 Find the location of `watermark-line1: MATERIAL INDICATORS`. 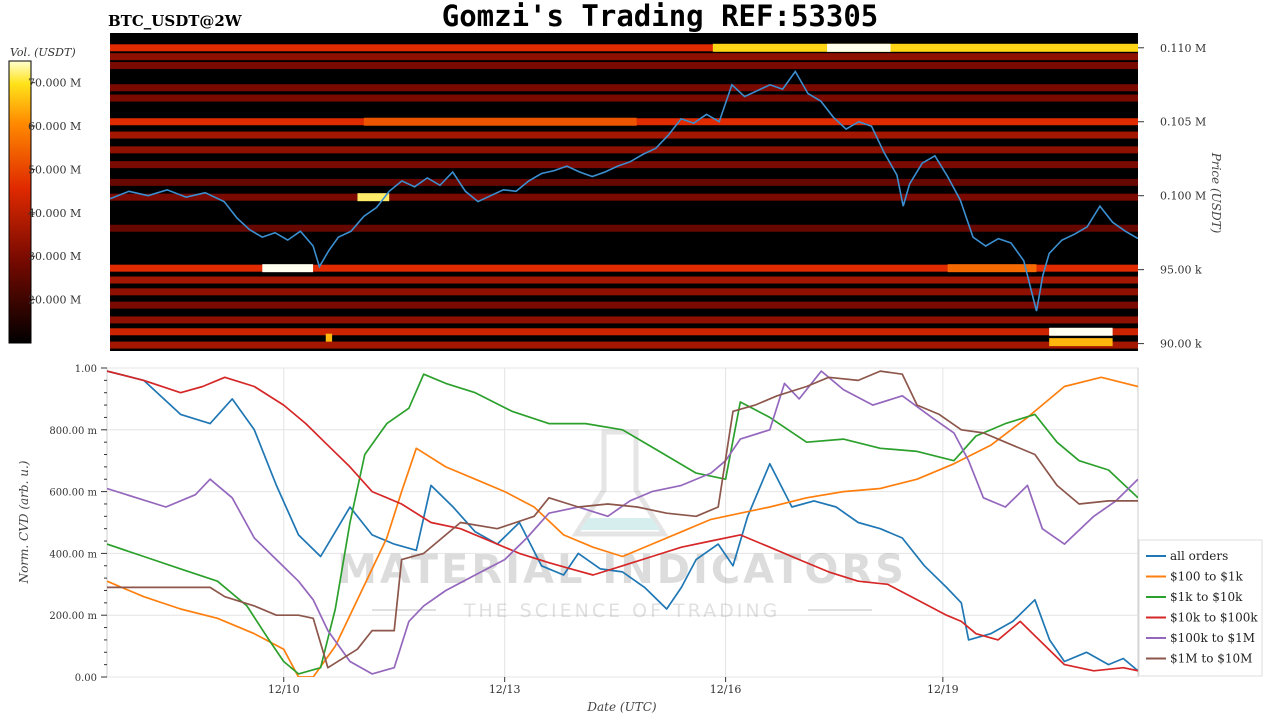

watermark-line1: MATERIAL INDICATORS is located at coordinates (622, 570).